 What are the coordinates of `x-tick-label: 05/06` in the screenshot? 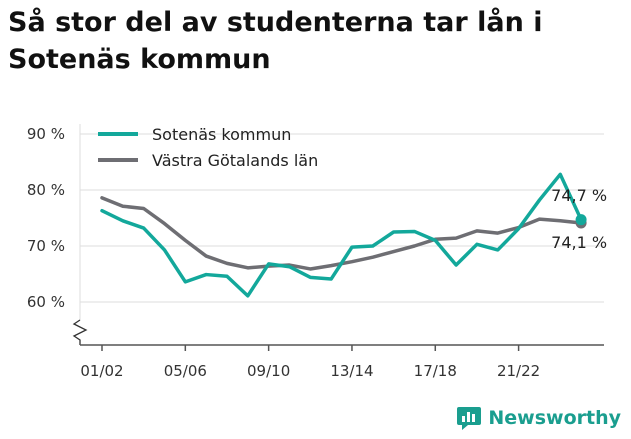 It's located at (185, 371).